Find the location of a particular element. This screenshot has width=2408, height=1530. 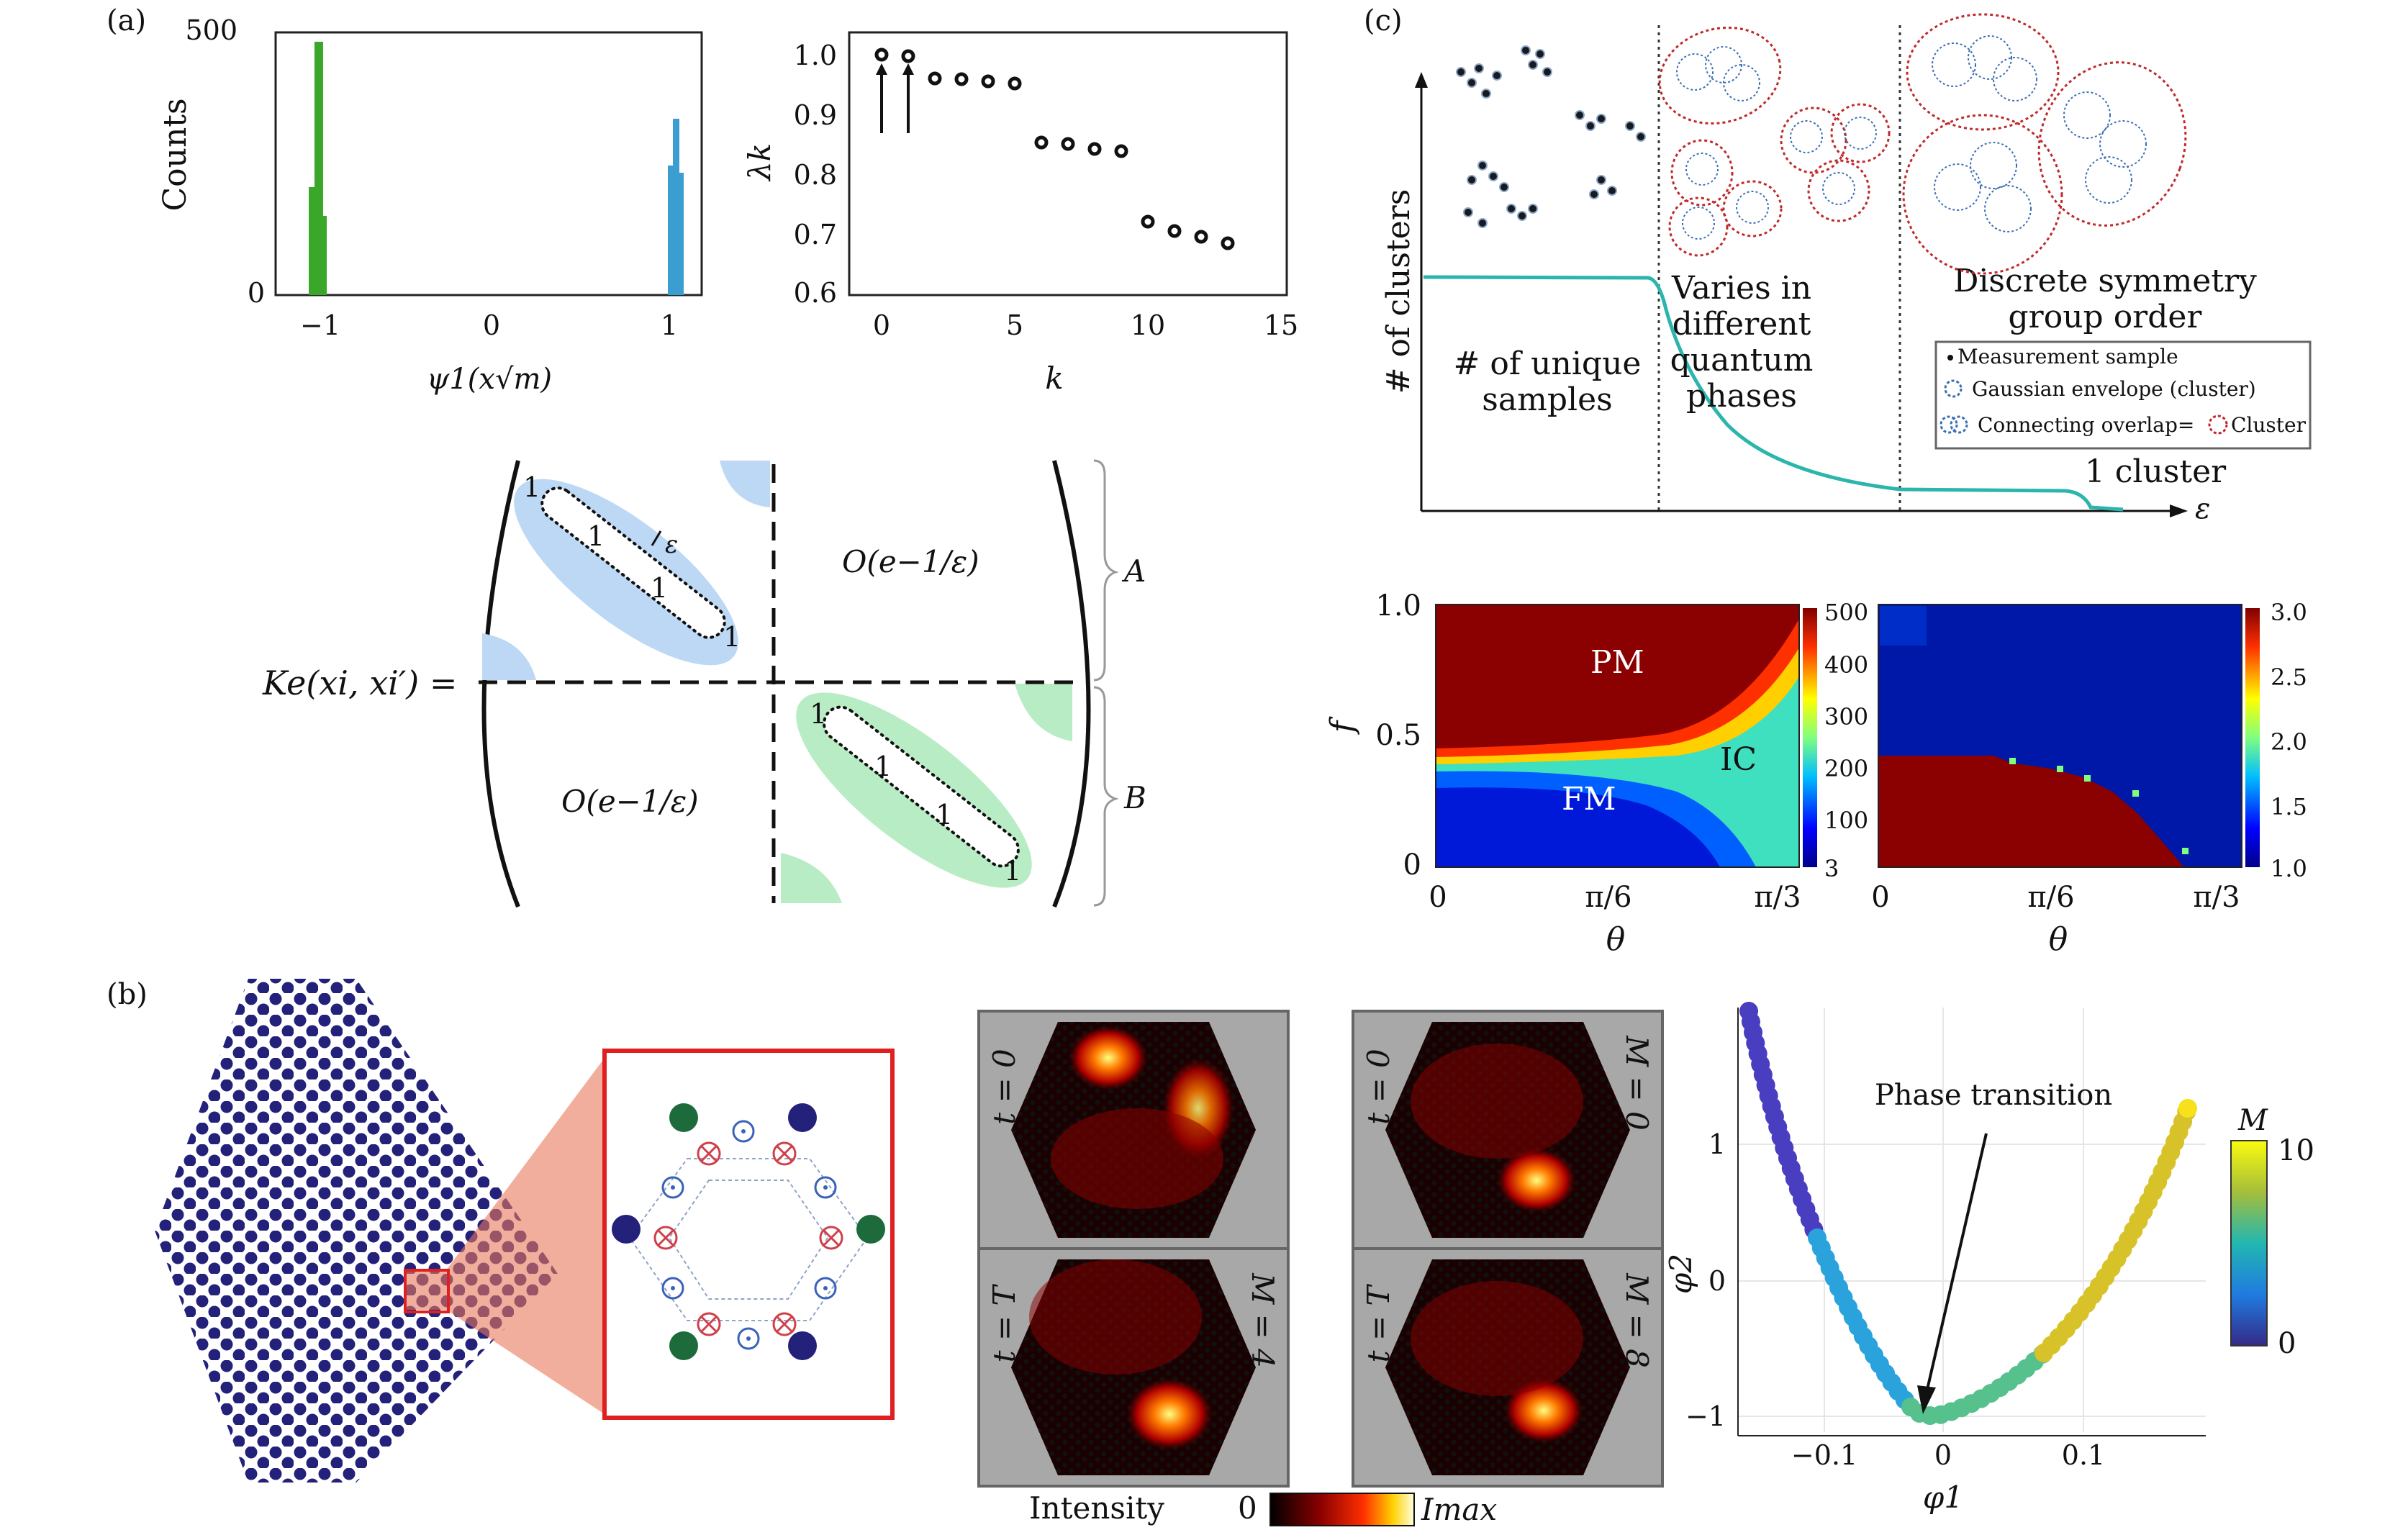

region2-line2: different is located at coordinates (1742, 324).